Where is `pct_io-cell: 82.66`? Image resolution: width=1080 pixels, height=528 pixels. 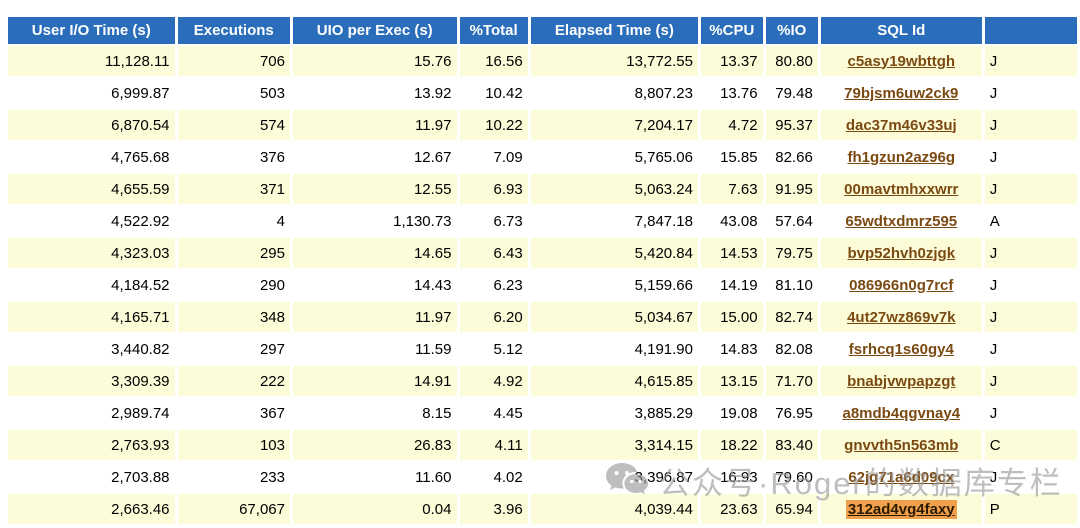
pct_io-cell: 82.66 is located at coordinates (794, 157).